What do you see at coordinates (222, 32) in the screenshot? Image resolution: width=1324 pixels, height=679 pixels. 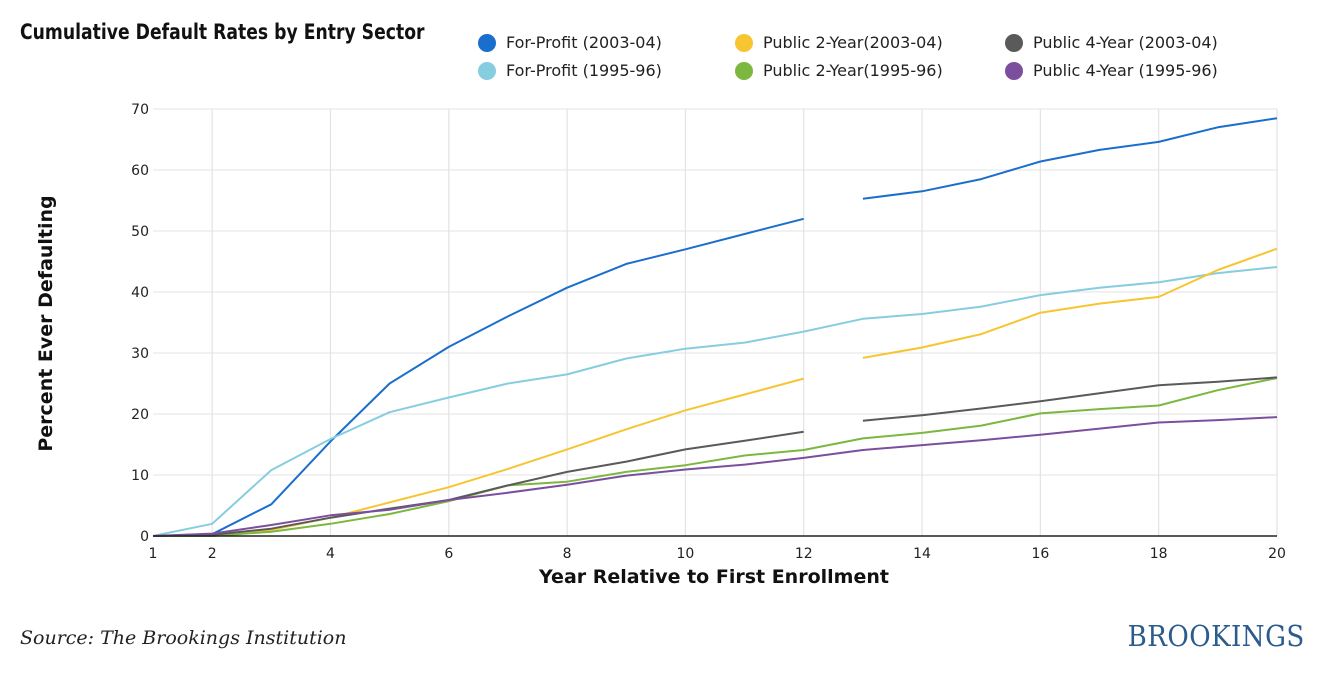 I see `chart-title: Cumulative Default Rates by Entry Sector` at bounding box center [222, 32].